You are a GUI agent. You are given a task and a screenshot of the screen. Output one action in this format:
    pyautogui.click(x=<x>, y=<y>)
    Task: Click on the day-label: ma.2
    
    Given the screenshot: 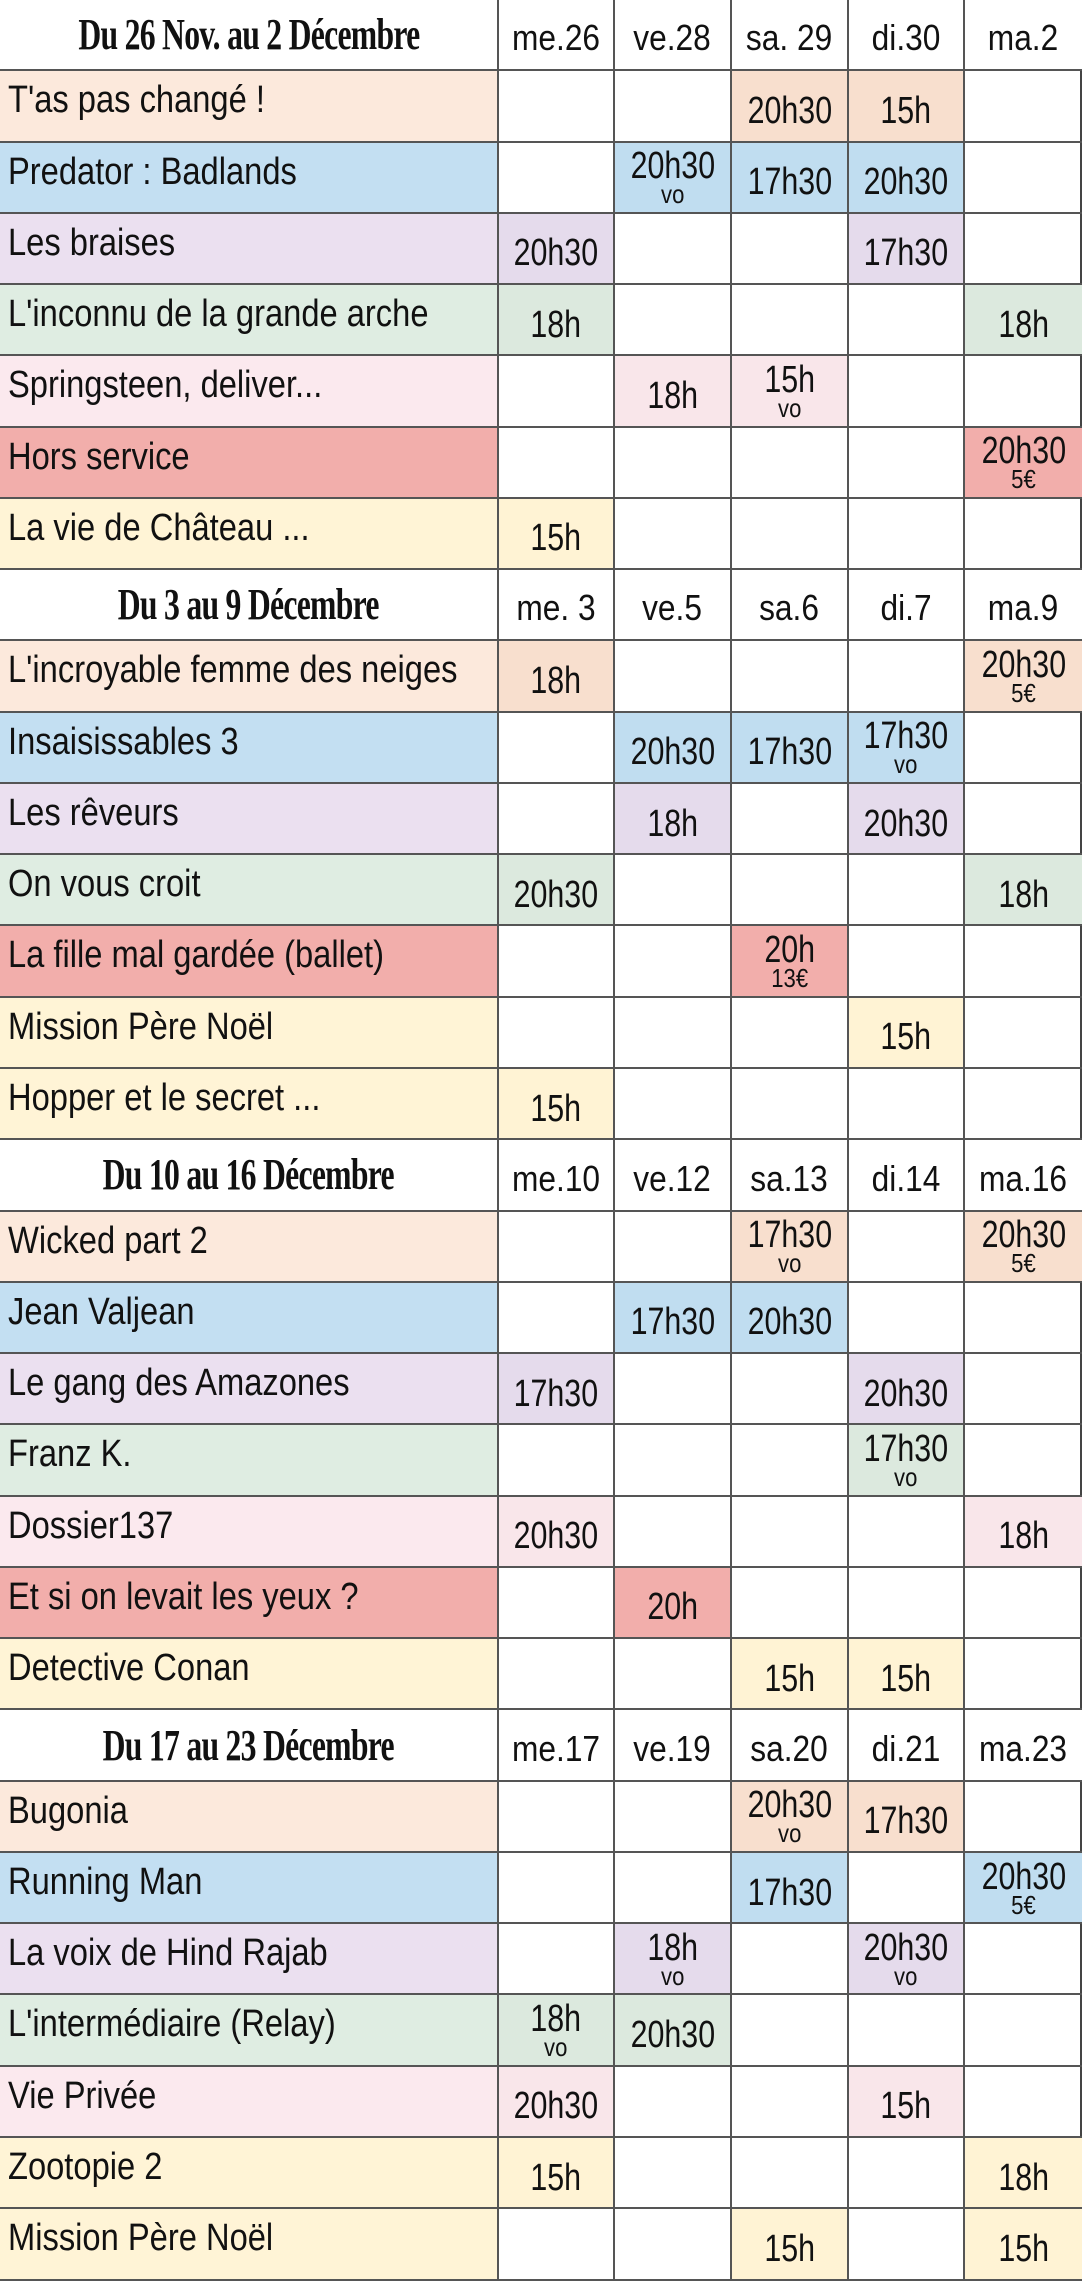 What is the action you would take?
    pyautogui.click(x=1023, y=38)
    